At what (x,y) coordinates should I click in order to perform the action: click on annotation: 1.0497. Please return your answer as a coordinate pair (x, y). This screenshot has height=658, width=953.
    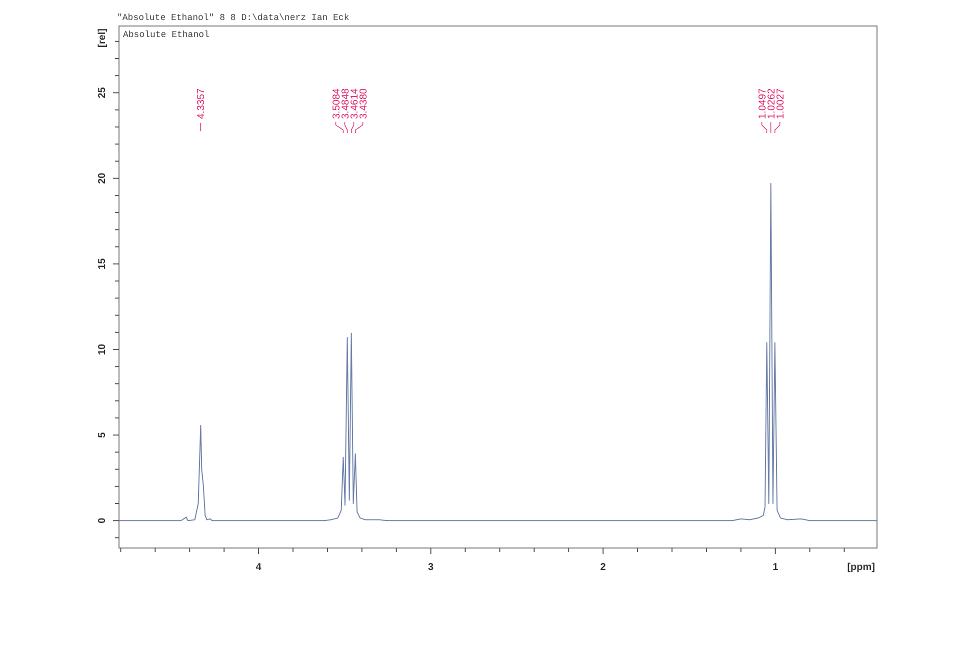
    Looking at the image, I should click on (762, 103).